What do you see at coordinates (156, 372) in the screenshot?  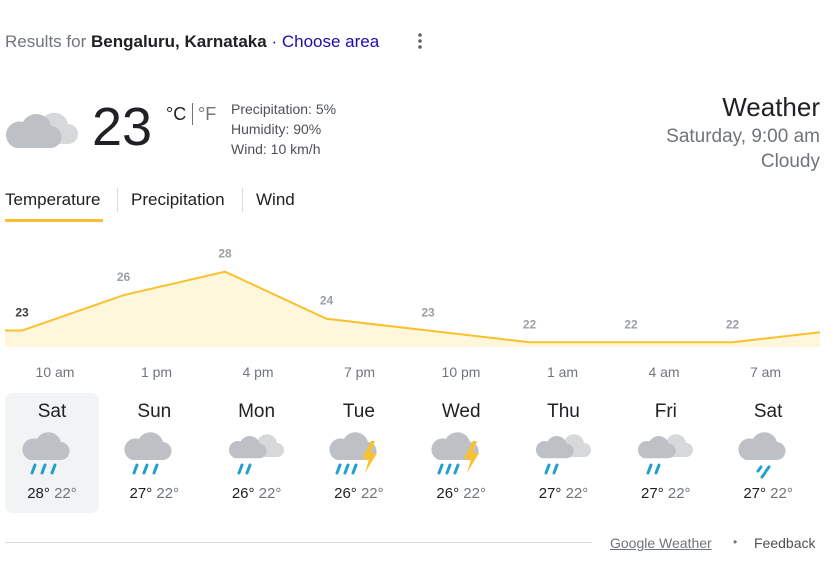 I see `time-label: 1 pm` at bounding box center [156, 372].